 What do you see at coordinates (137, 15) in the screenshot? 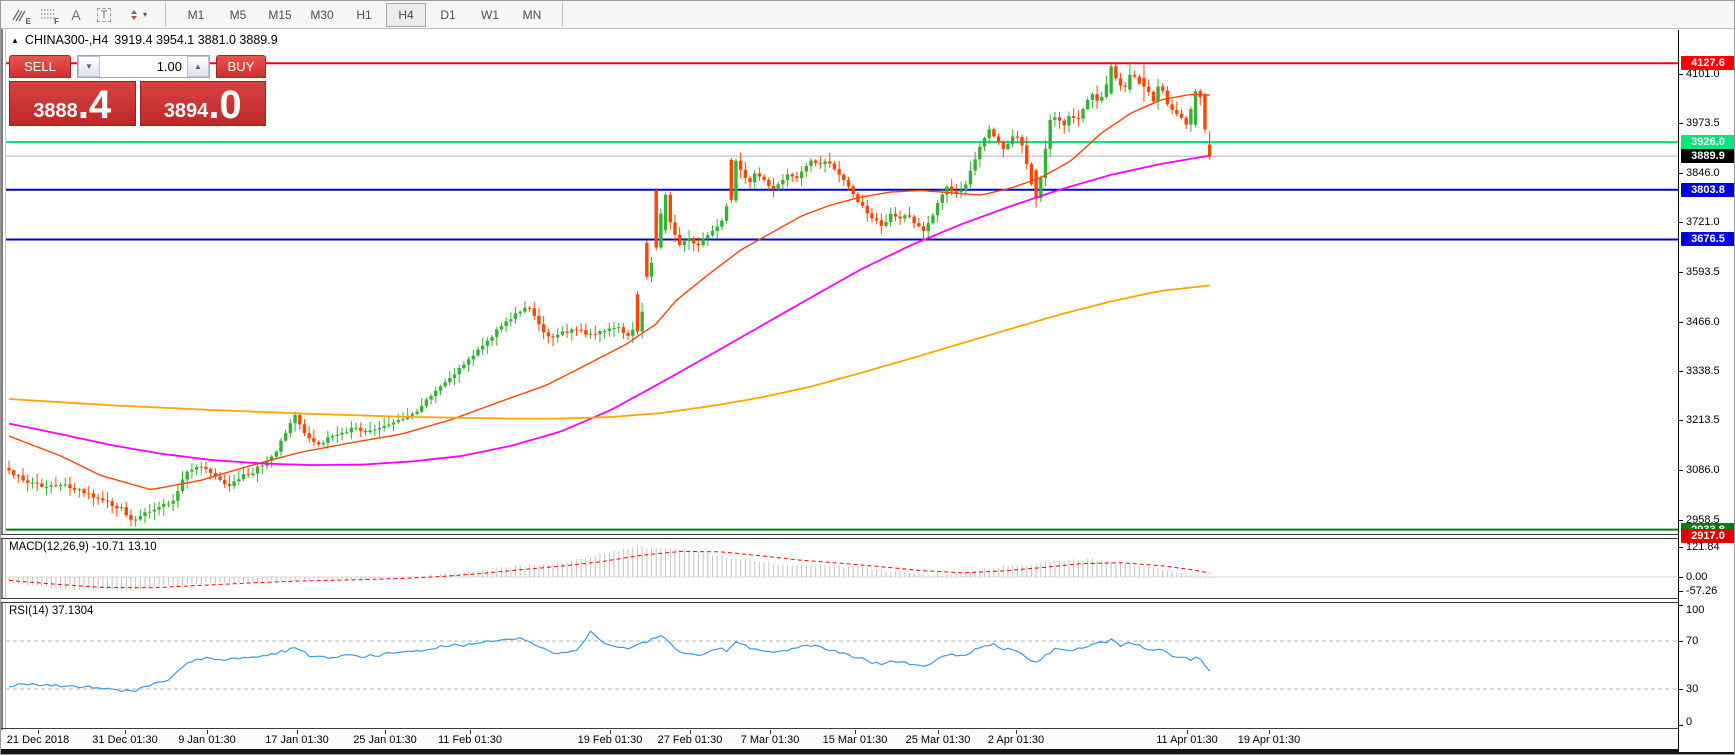
I see `cycle-sort-tool-icon: ▾` at bounding box center [137, 15].